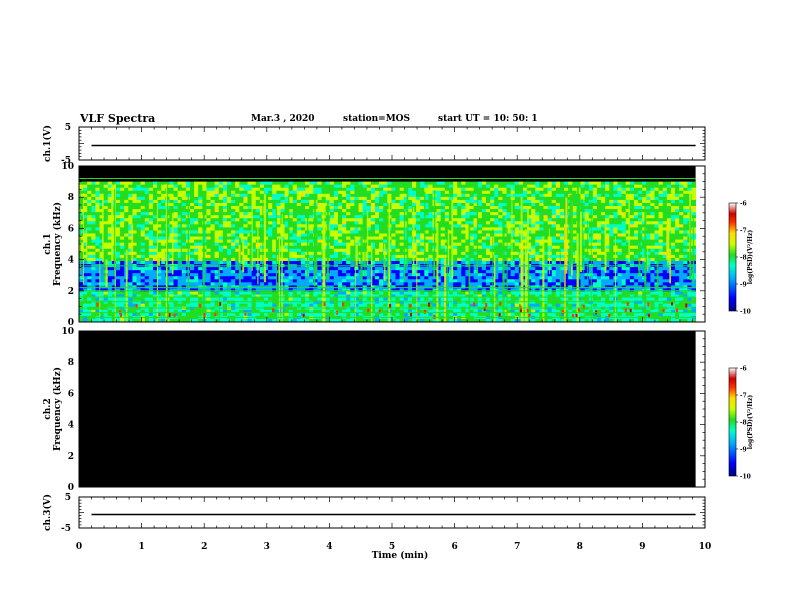  Describe the element at coordinates (47, 512) in the screenshot. I see `panel-3-ylabel: ch.3(V)` at that location.